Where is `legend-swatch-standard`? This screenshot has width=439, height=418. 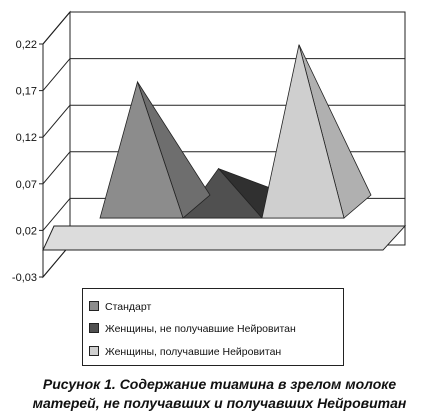
legend-swatch-standard is located at coordinates (94, 306).